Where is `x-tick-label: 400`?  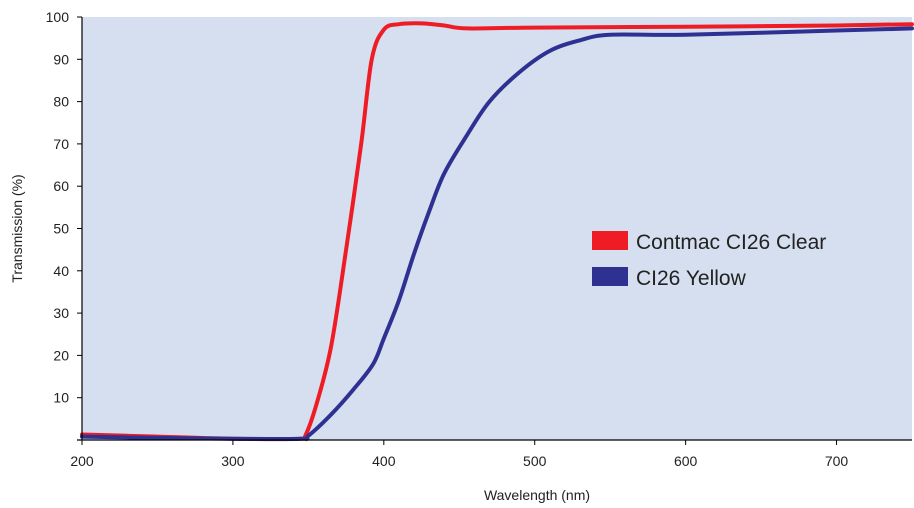
x-tick-label: 400 is located at coordinates (384, 461).